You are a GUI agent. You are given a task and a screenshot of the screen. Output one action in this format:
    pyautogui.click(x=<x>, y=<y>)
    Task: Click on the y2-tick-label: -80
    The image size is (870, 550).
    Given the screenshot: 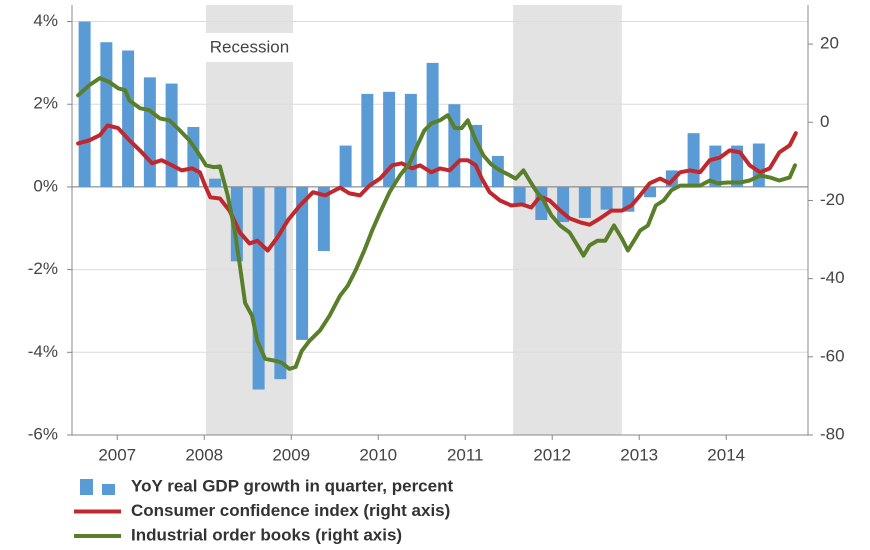 What is the action you would take?
    pyautogui.click(x=832, y=433)
    